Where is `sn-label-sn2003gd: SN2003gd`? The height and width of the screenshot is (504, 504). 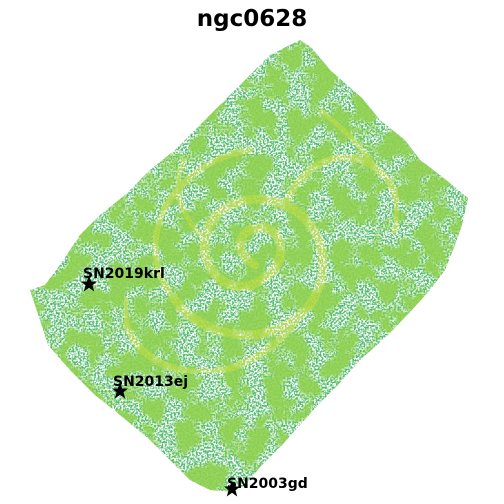 sn-label-sn2003gd: SN2003gd is located at coordinates (267, 484).